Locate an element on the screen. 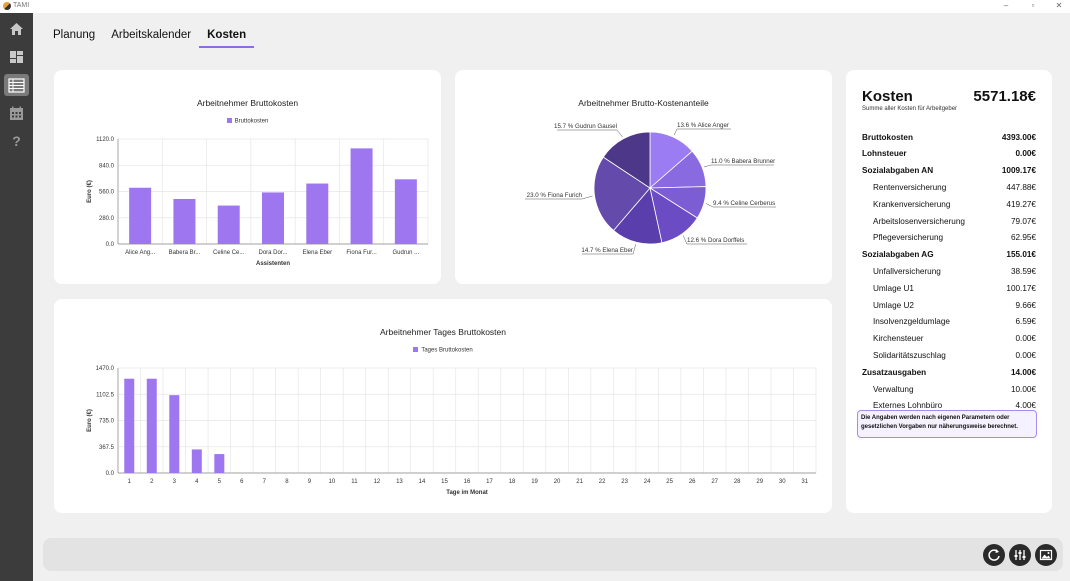 The image size is (1070, 581). pie-slice-label: 14.7 % Elena Eber is located at coordinates (607, 250).